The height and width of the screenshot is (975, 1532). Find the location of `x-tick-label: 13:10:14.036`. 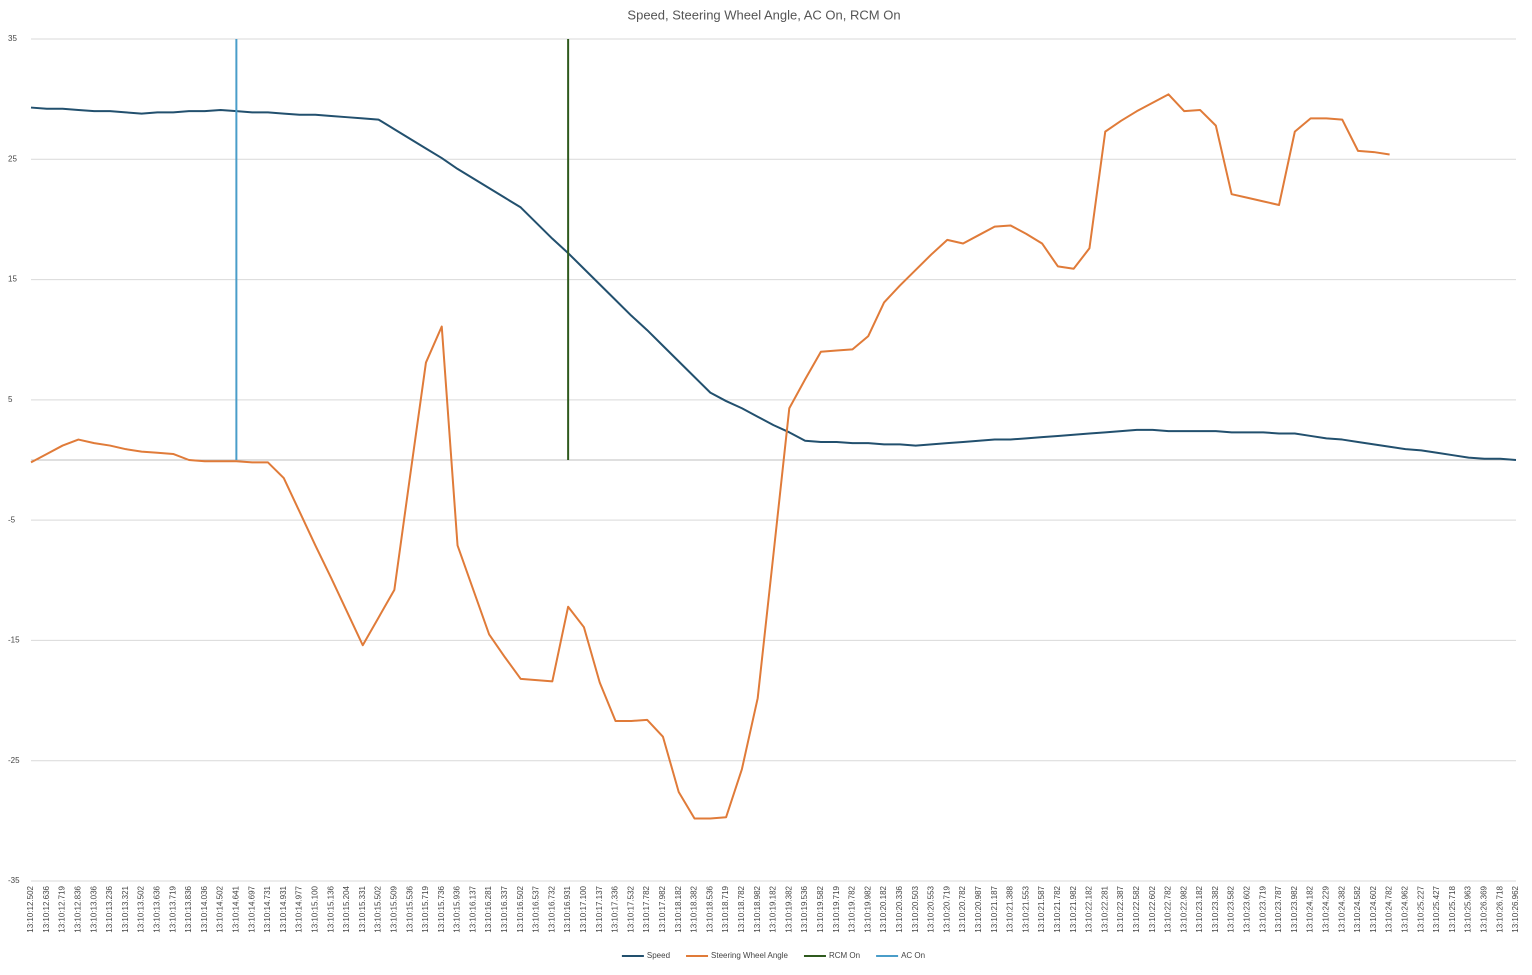

x-tick-label: 13:10:14.036 is located at coordinates (204, 908).